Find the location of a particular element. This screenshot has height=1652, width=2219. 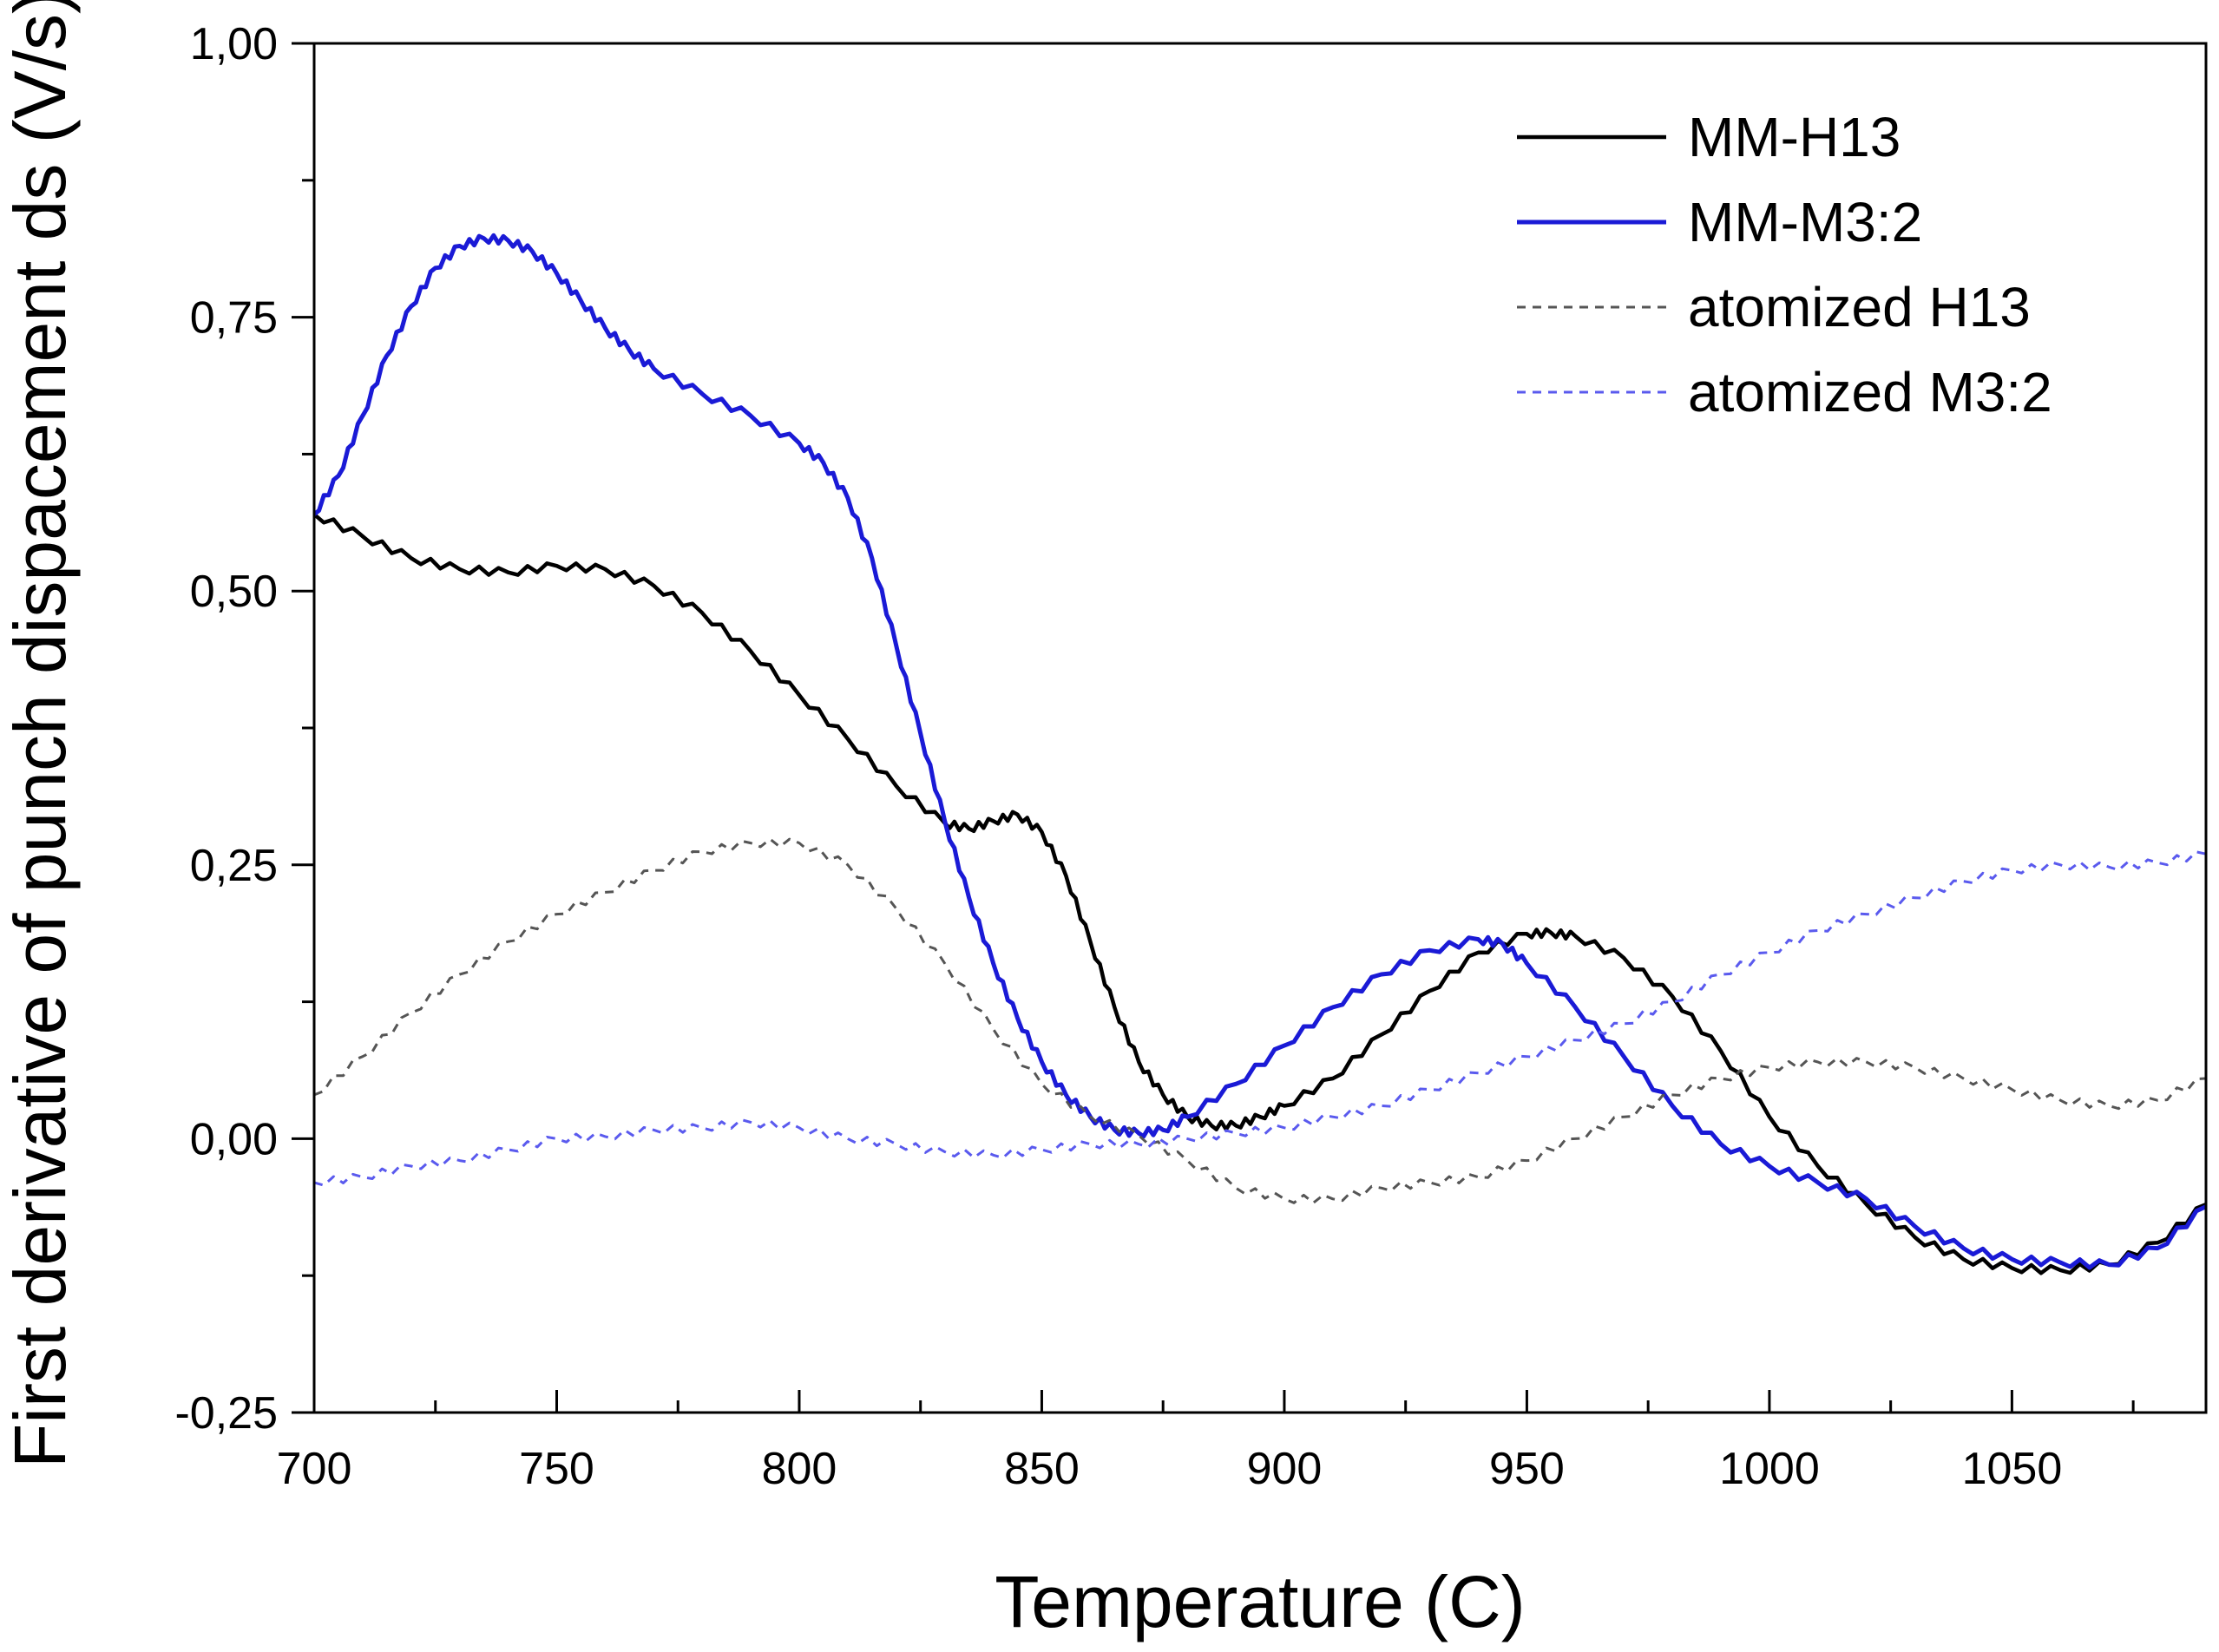

x-tick-label: 900 is located at coordinates (1285, 1469).